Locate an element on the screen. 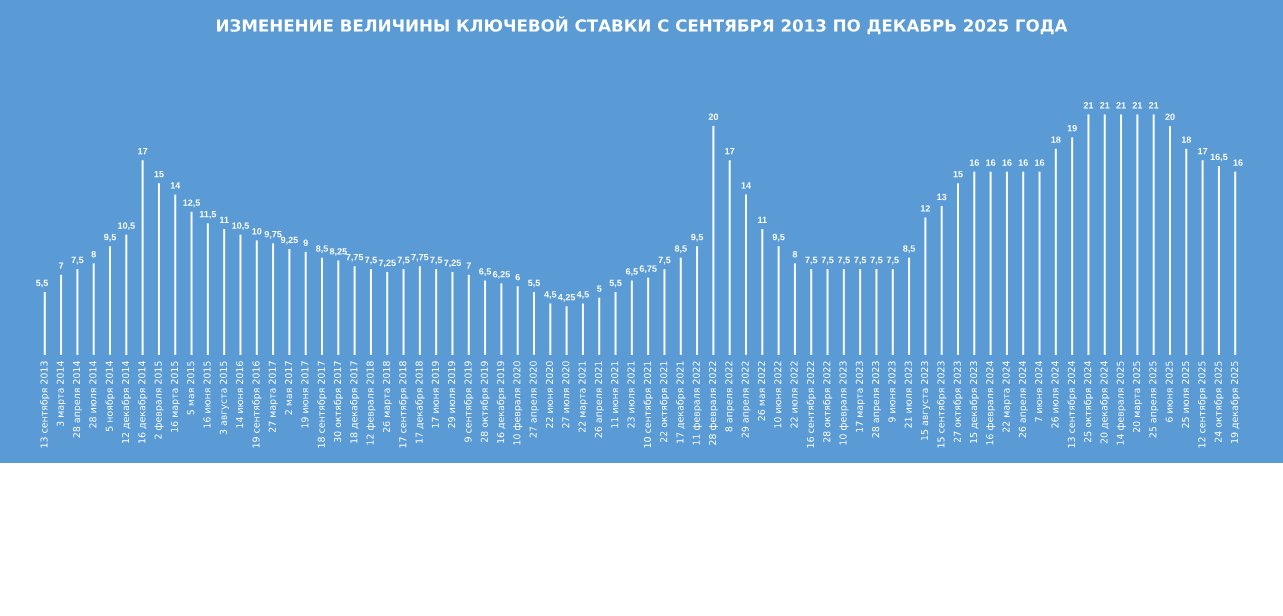 Image resolution: width=1283 pixels, height=616 pixels. x-tick-label: 11 июня 2021 is located at coordinates (615, 394).